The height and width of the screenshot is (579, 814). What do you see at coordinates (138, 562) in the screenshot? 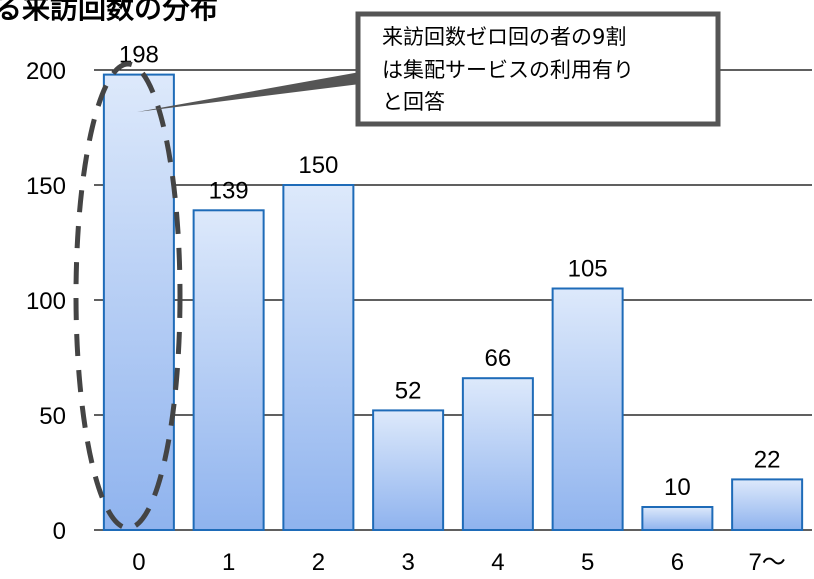
I see `x-tick-label: 0` at bounding box center [138, 562].